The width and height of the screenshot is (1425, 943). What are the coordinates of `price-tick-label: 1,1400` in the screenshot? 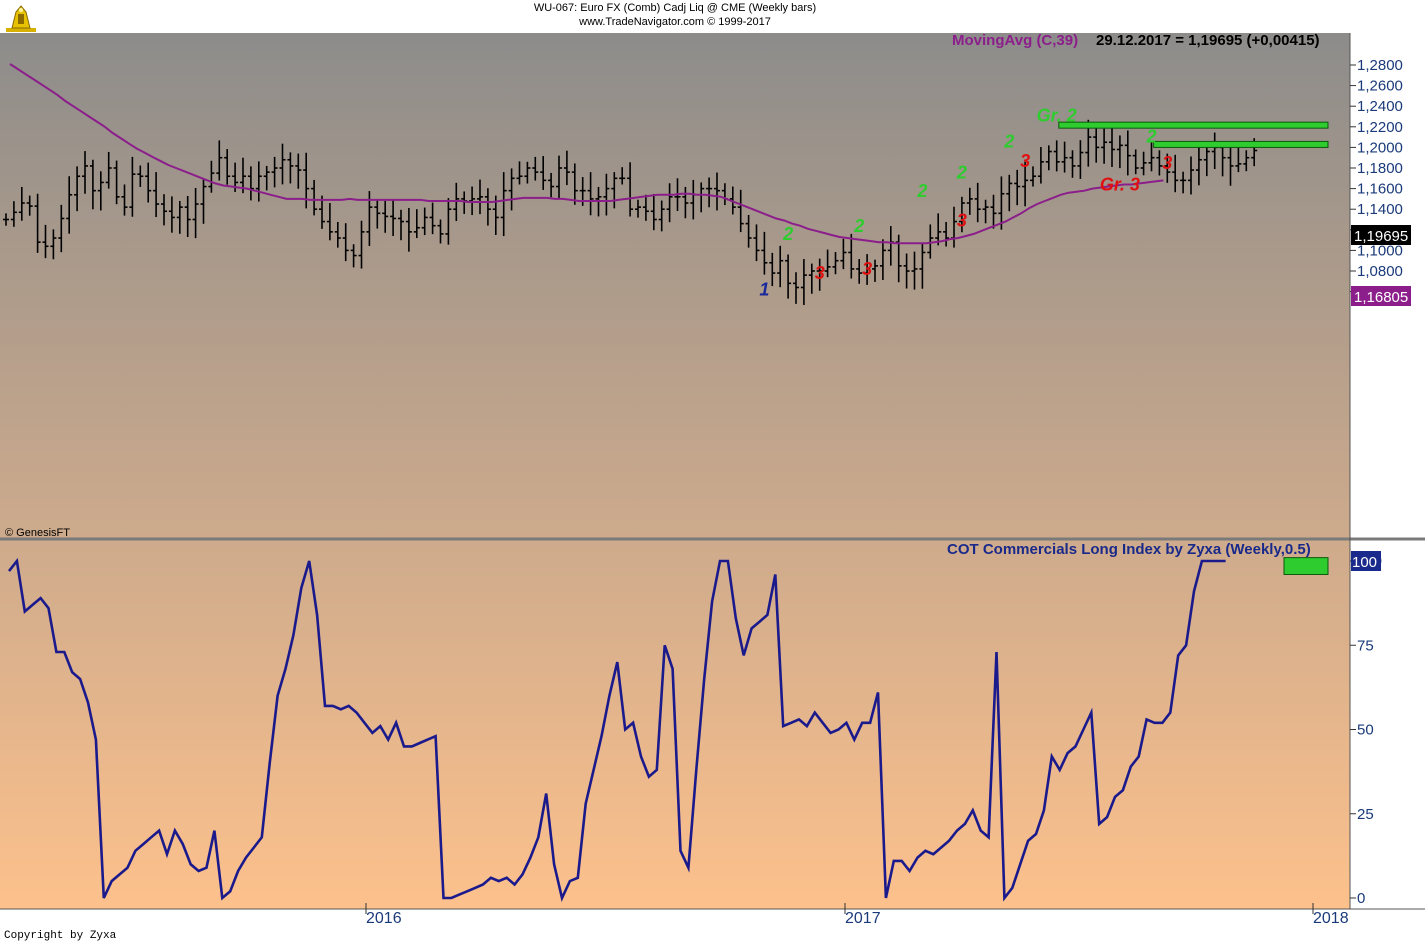 It's located at (1380, 209).